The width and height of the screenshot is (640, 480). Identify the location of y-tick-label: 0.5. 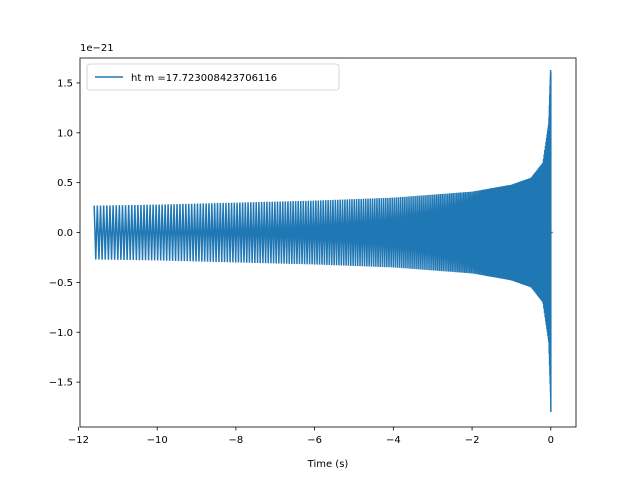
(65, 183).